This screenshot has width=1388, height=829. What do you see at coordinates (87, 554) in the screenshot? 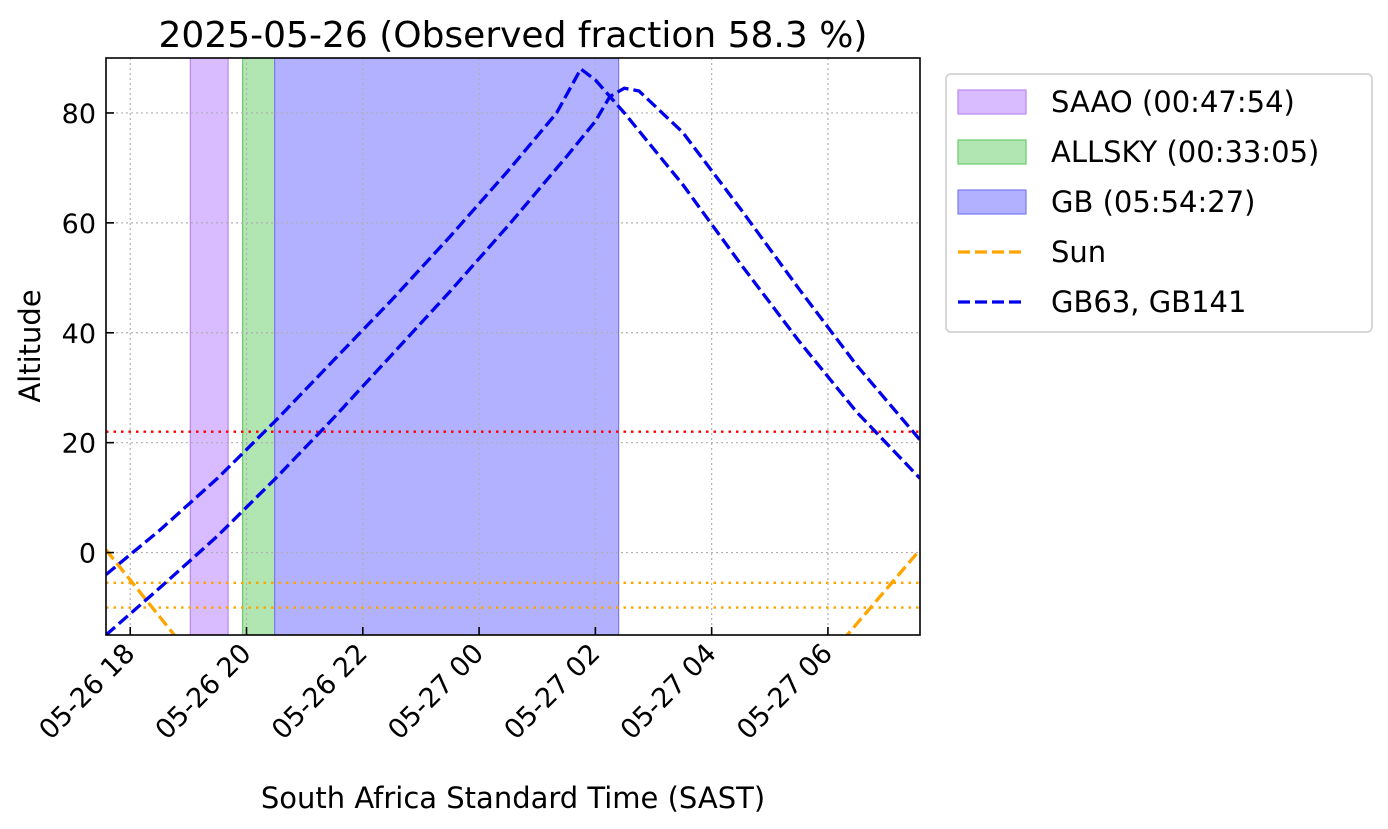
I see `y-tick-label-0: 0` at bounding box center [87, 554].